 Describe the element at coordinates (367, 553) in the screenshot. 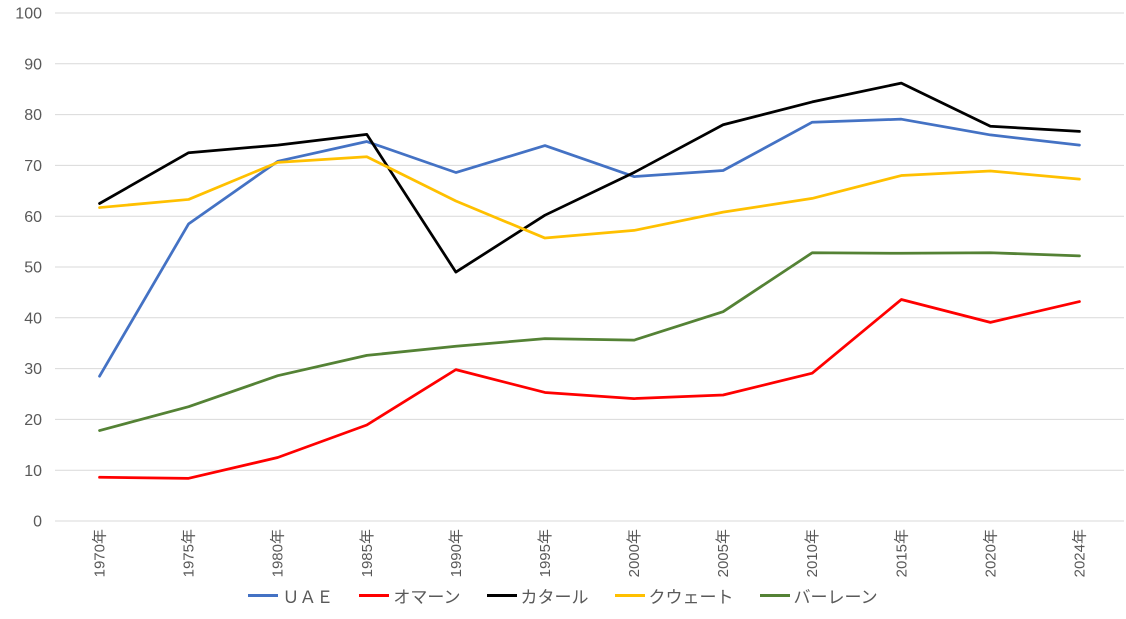

I see `x-axis-tick-label: 1985年` at that location.